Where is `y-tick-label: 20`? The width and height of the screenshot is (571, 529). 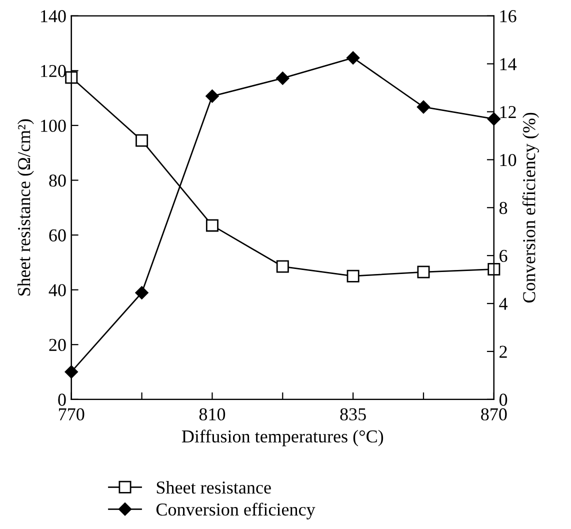
y-tick-label: 20 is located at coordinates (57, 345).